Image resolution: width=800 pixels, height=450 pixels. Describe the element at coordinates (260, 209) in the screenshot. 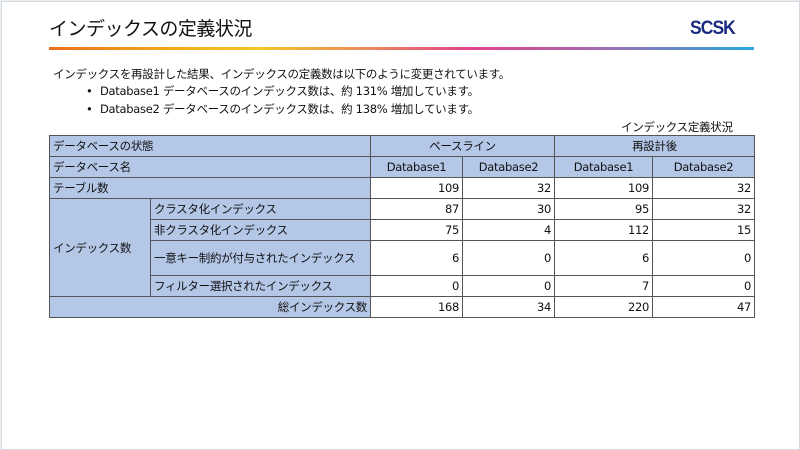

I see `row-label: クラスタ化インデックス` at that location.